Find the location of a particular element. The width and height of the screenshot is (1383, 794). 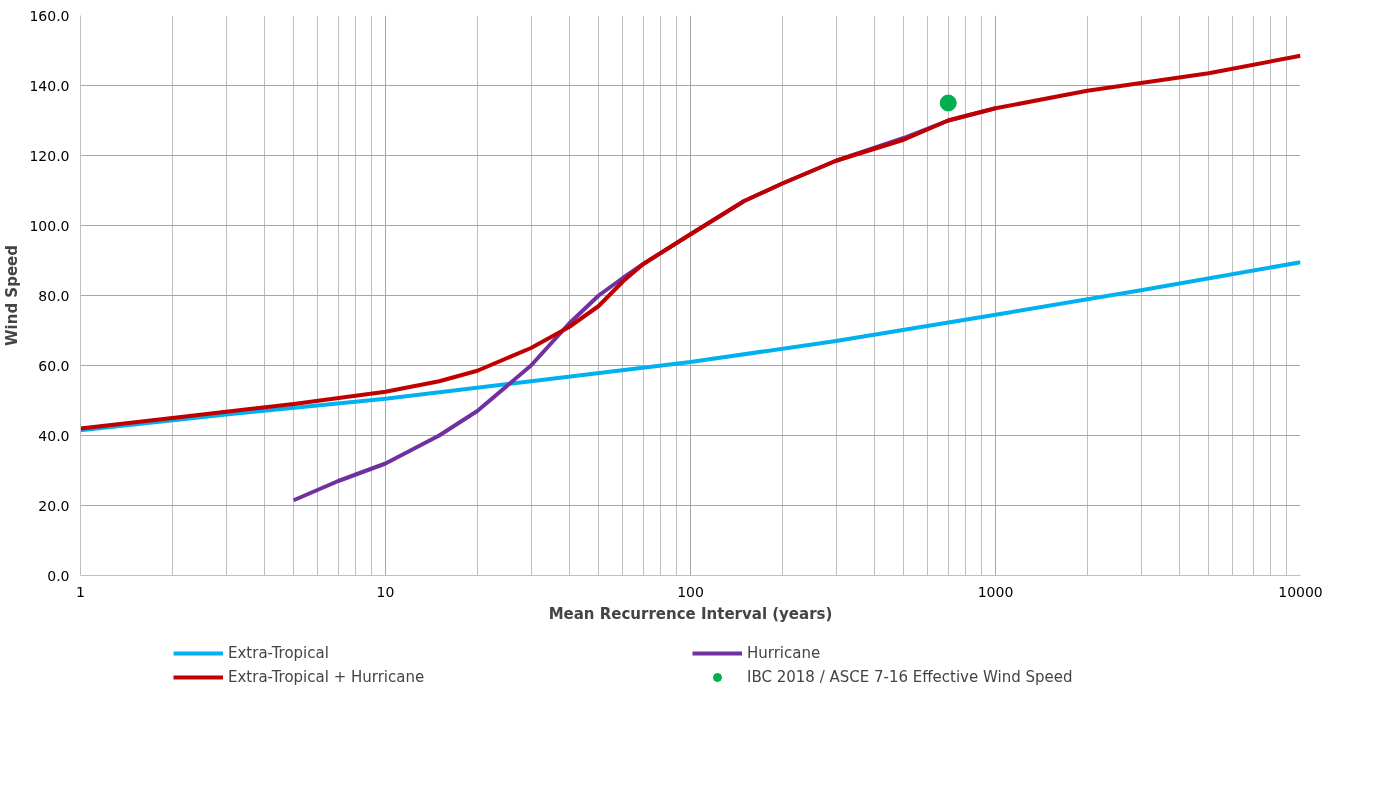

y-tick-label: 100.0 is located at coordinates (49, 225).